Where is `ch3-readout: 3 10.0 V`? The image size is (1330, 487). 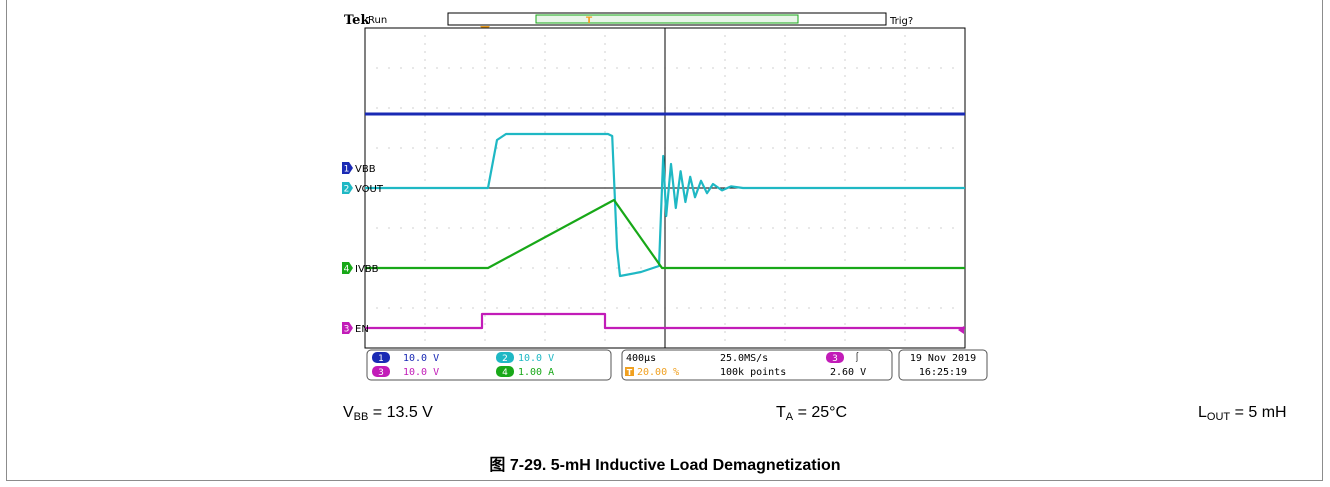 ch3-readout: 3 10.0 V is located at coordinates (405, 372).